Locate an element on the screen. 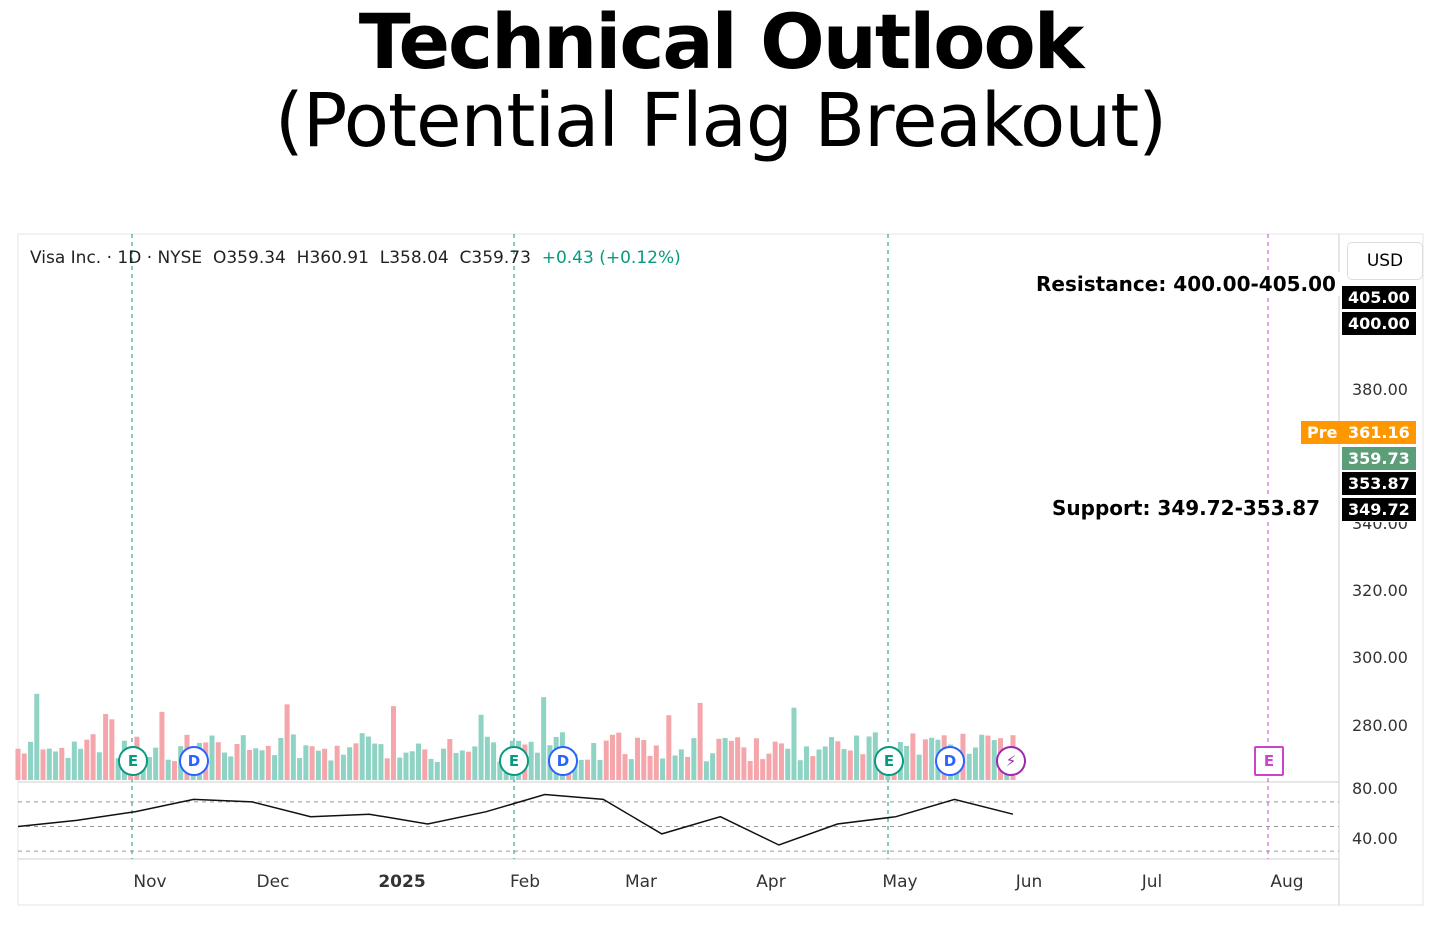 The image size is (1441, 925). price-label-349: 349.72 is located at coordinates (1379, 509).